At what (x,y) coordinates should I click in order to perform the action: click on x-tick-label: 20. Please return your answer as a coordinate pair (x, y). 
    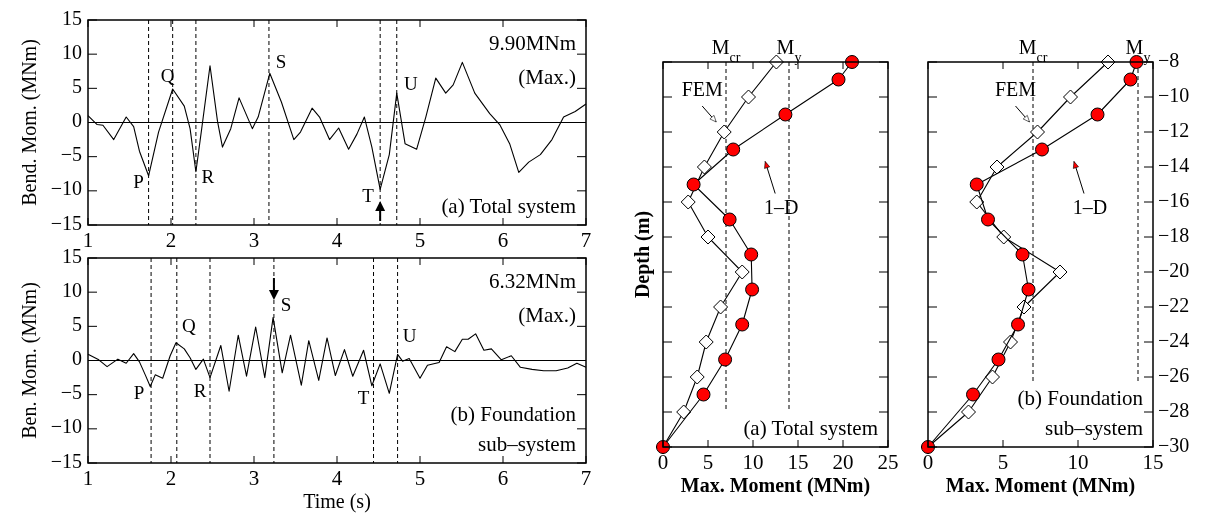
    Looking at the image, I should click on (843, 462).